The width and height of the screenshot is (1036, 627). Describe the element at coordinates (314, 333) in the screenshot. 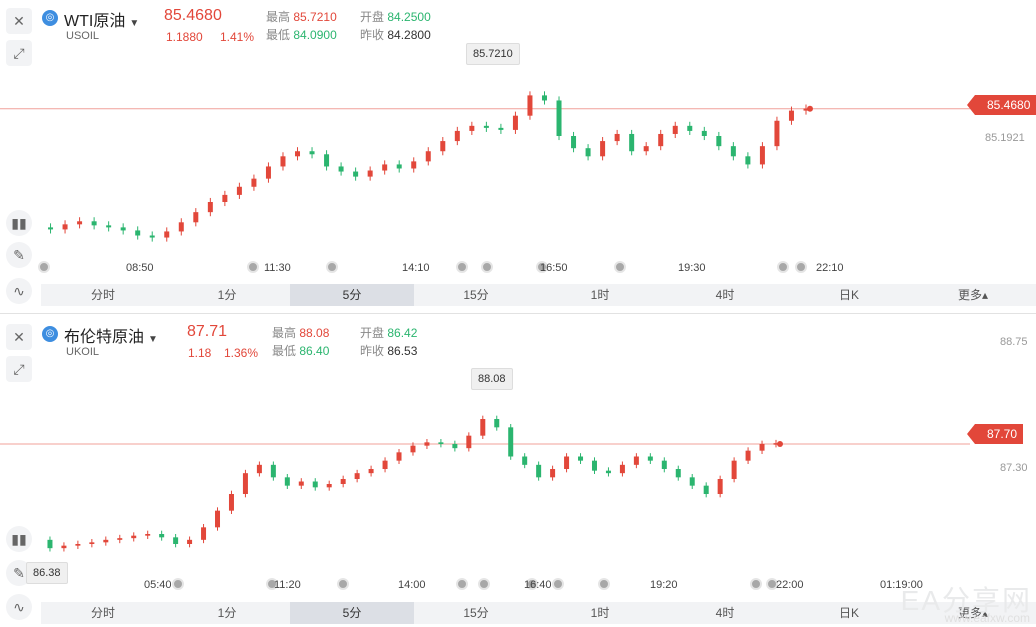

I see `high-value: 88.08` at that location.